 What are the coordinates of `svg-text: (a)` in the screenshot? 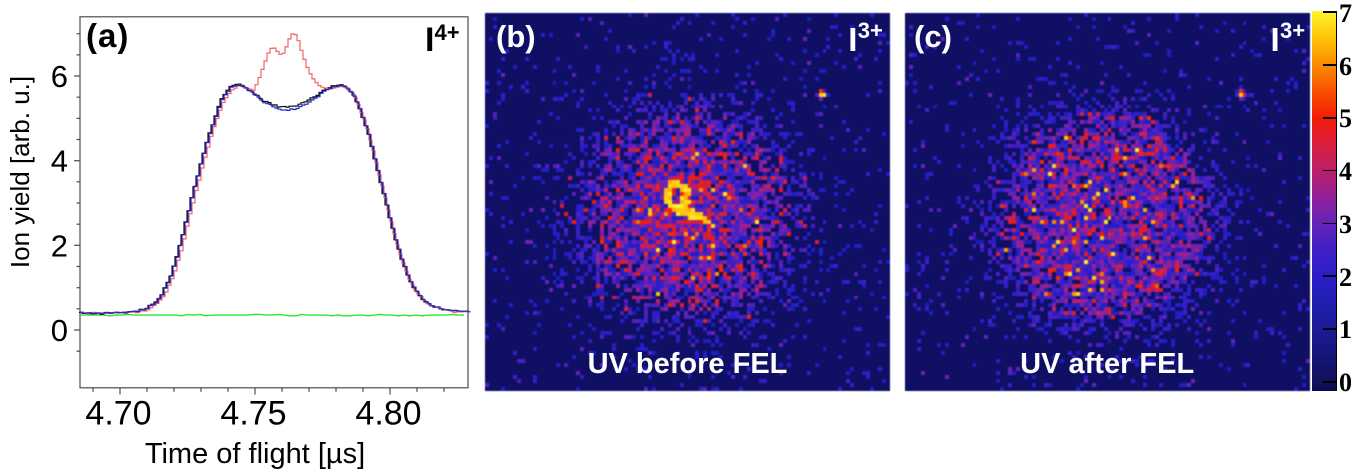 It's located at (107, 35).